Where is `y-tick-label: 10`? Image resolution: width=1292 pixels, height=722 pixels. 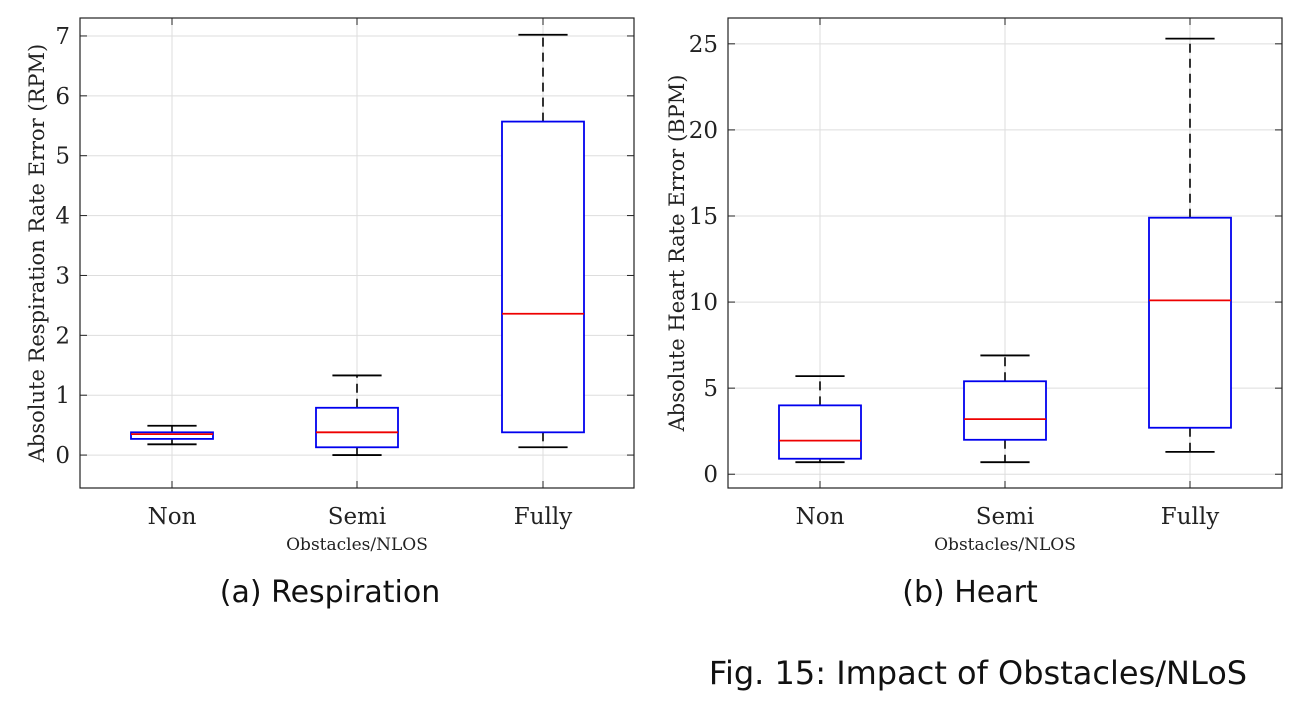 y-tick-label: 10 is located at coordinates (703, 303).